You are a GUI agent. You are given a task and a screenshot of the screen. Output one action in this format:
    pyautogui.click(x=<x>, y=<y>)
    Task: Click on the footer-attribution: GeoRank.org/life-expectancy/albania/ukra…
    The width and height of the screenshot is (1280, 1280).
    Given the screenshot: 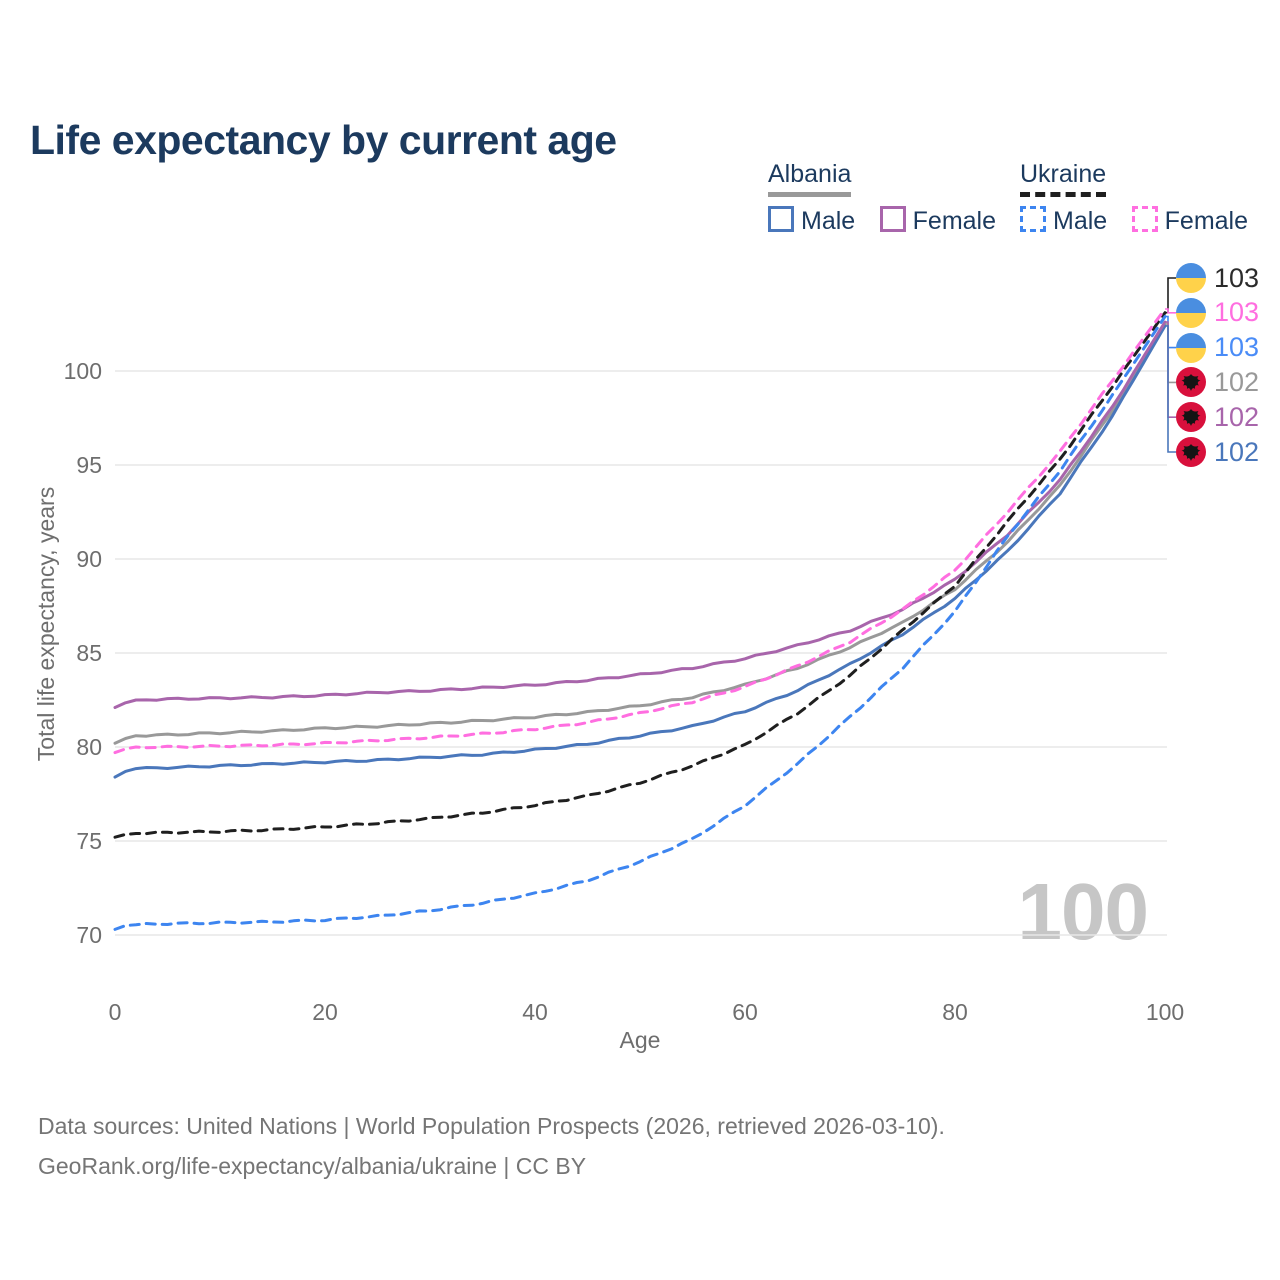 What is the action you would take?
    pyautogui.click(x=312, y=1166)
    